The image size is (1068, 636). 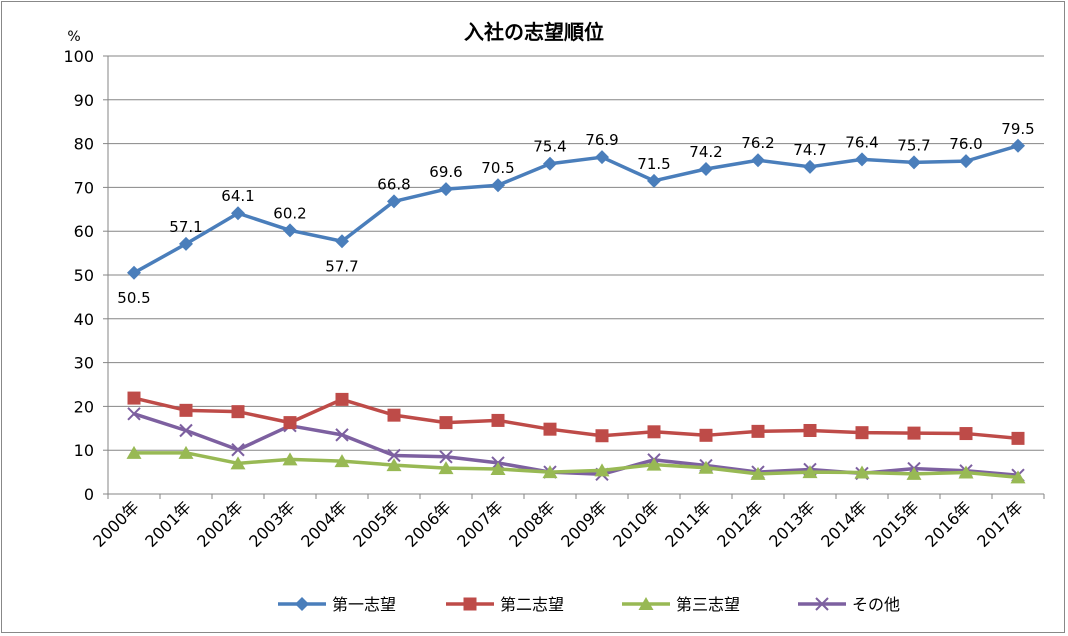 What do you see at coordinates (289, 213) in the screenshot?
I see `data-label: 60.2` at bounding box center [289, 213].